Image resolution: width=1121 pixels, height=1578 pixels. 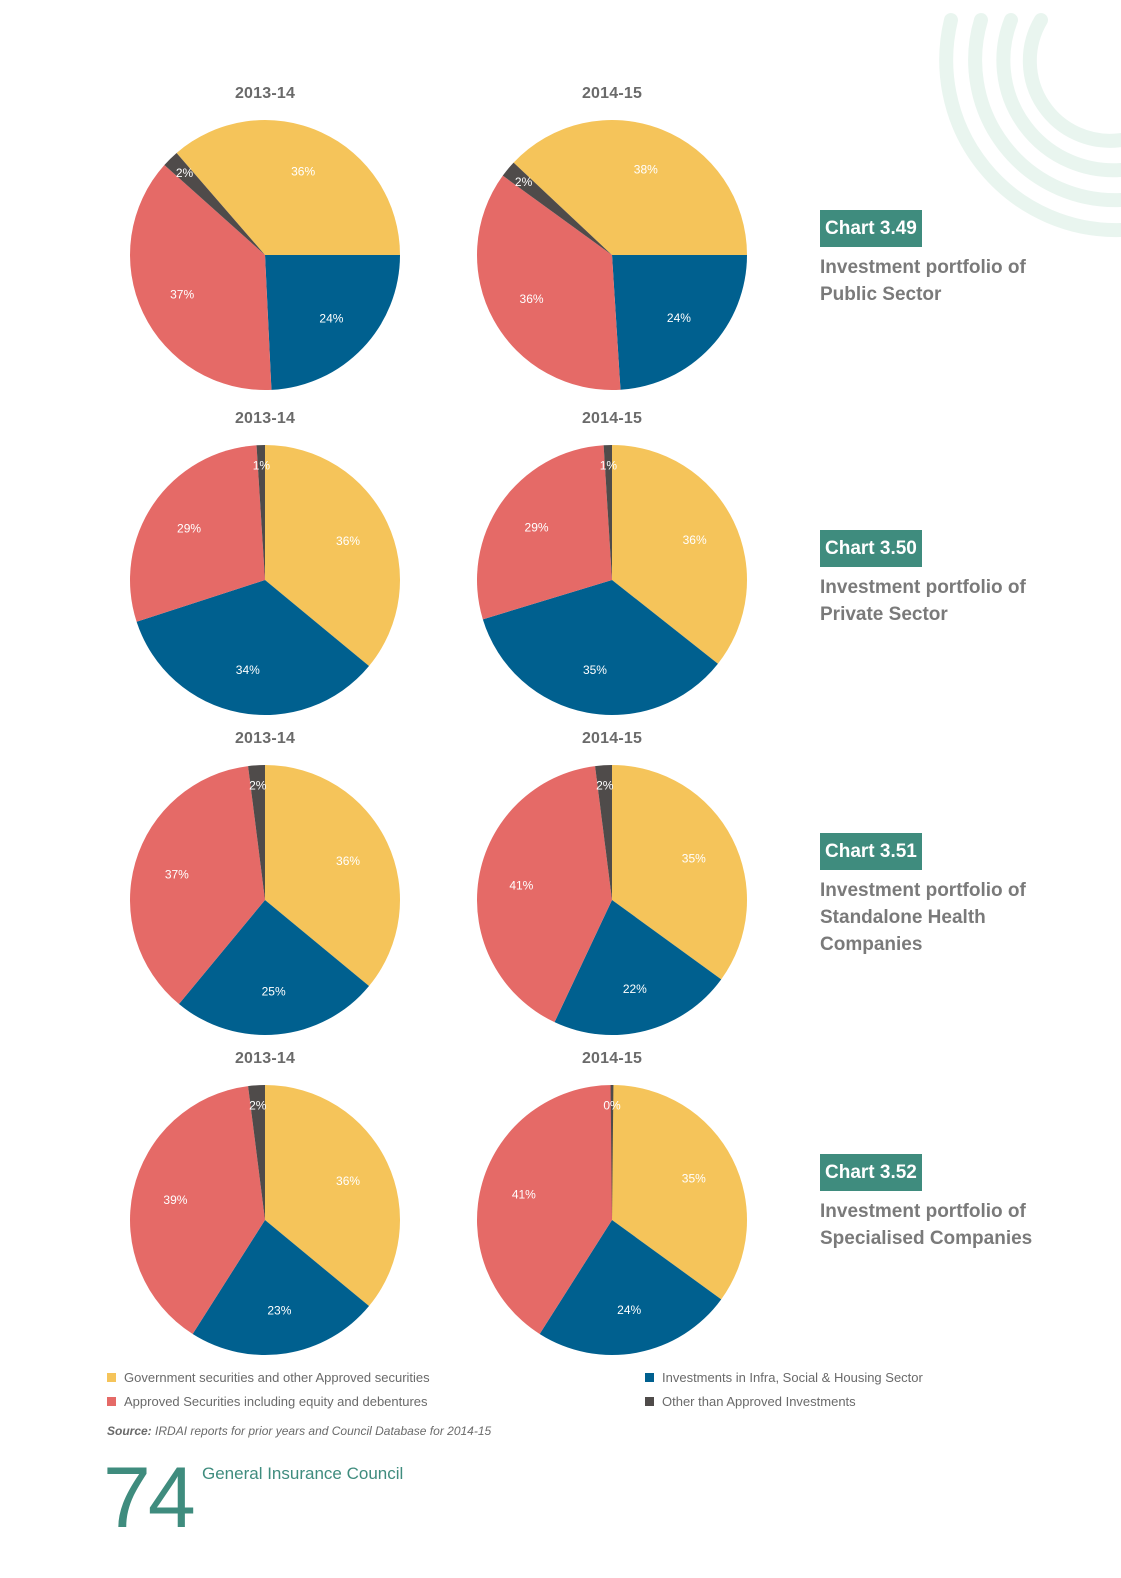 I want to click on slice-label: 29%, so click(x=189, y=528).